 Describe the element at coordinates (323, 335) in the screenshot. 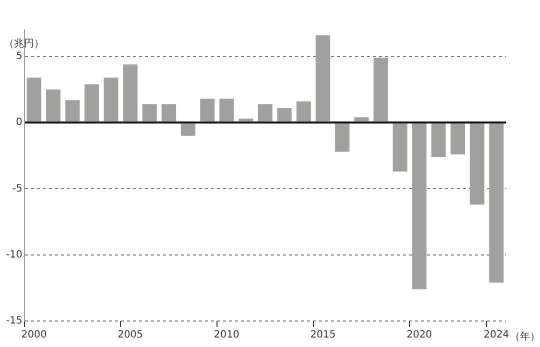

I see `x-tick-label: 2015` at that location.